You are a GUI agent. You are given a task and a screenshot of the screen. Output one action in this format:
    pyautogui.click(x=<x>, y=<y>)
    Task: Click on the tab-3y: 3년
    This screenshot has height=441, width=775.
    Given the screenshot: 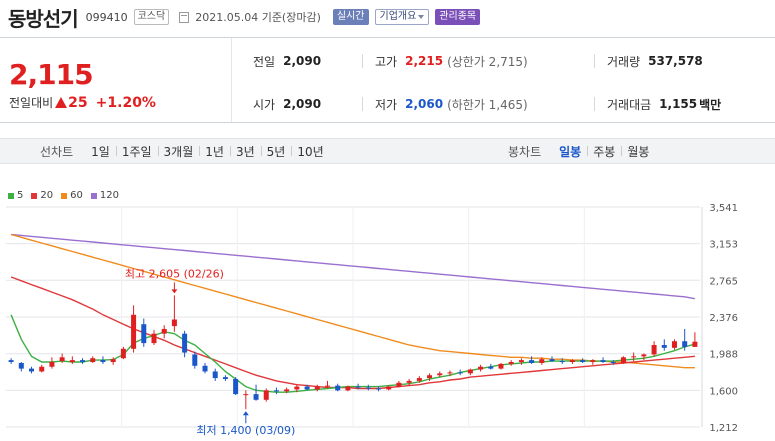 What is the action you would take?
    pyautogui.click(x=245, y=151)
    